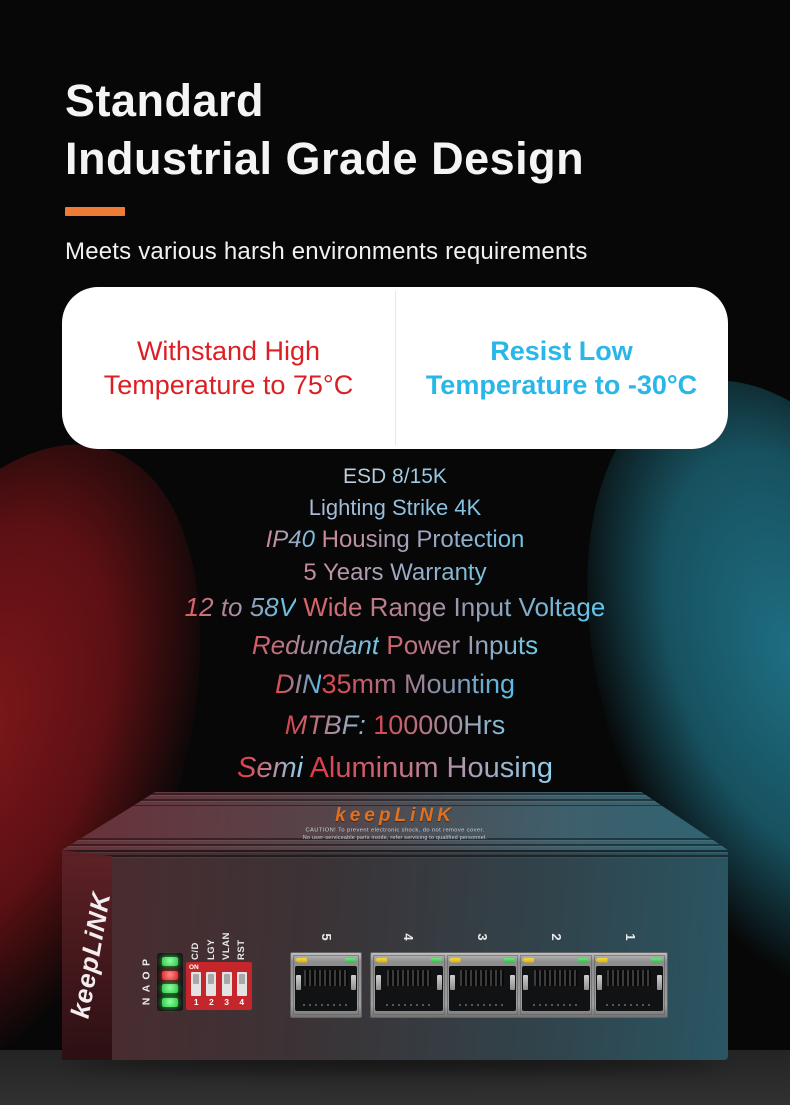  I want to click on port-5-jack-unit, so click(326, 985).